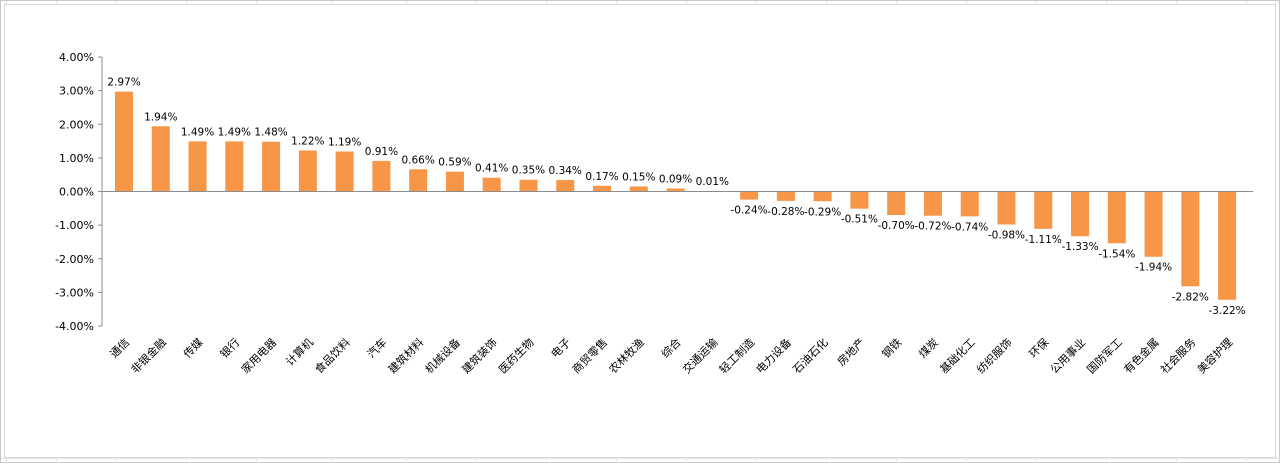 This screenshot has width=1280, height=464. What do you see at coordinates (442, 355) in the screenshot?
I see `x-tick-label: 机械设备` at bounding box center [442, 355].